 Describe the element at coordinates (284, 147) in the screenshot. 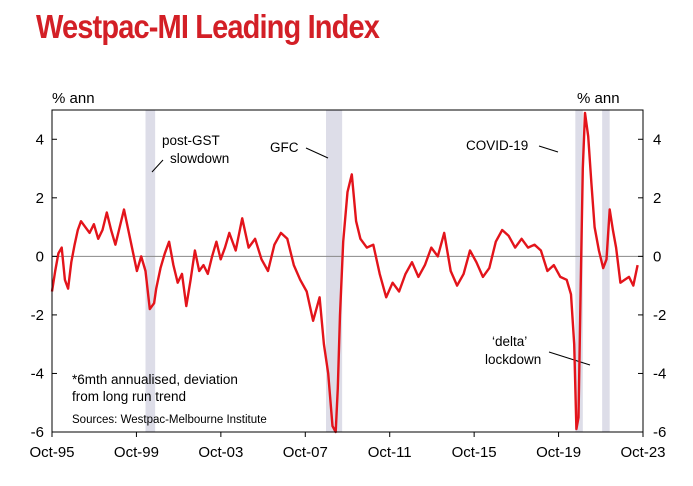

I see `annotation-gfc: GFC` at that location.